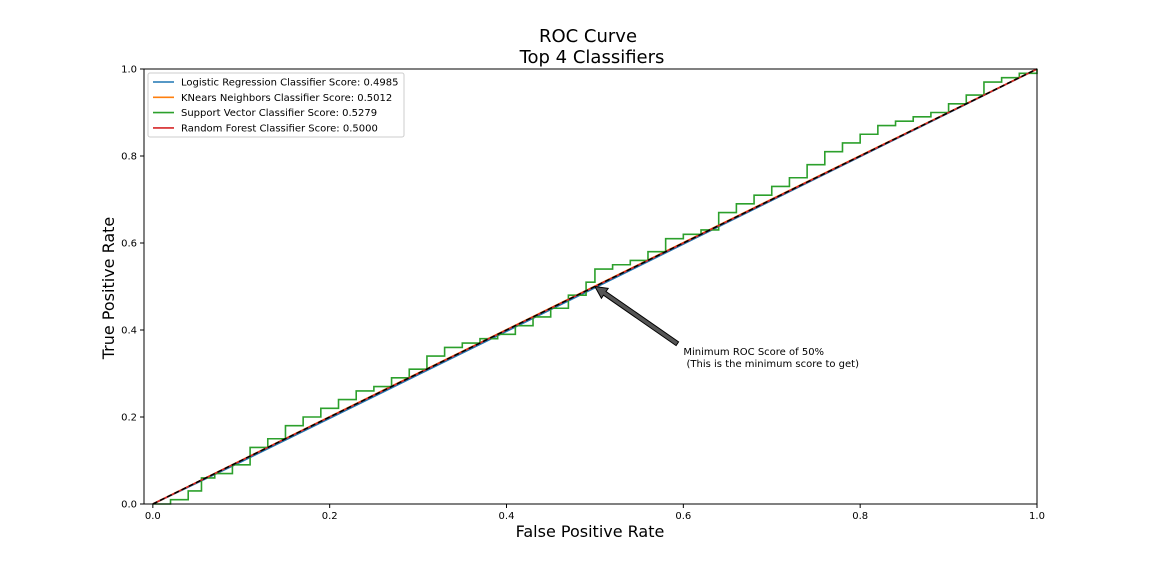 This screenshot has height=576, width=1152. Describe the element at coordinates (507, 516) in the screenshot. I see `x-tick-label: 0.4` at that location.